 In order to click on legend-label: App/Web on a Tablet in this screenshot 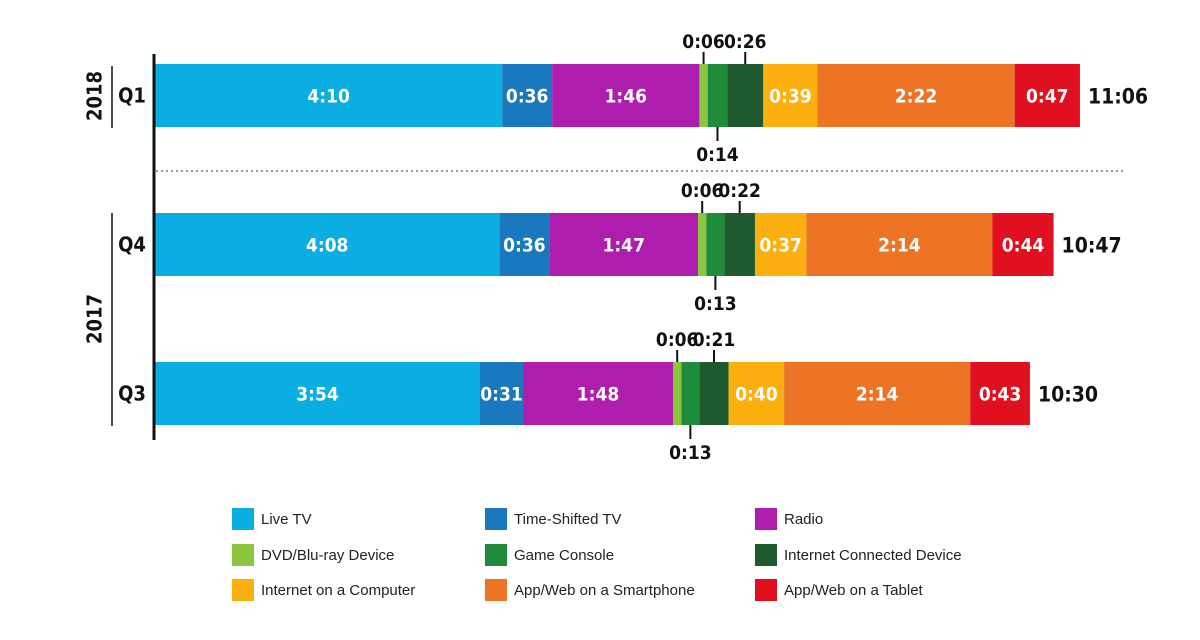, I will do `click(853, 590)`.